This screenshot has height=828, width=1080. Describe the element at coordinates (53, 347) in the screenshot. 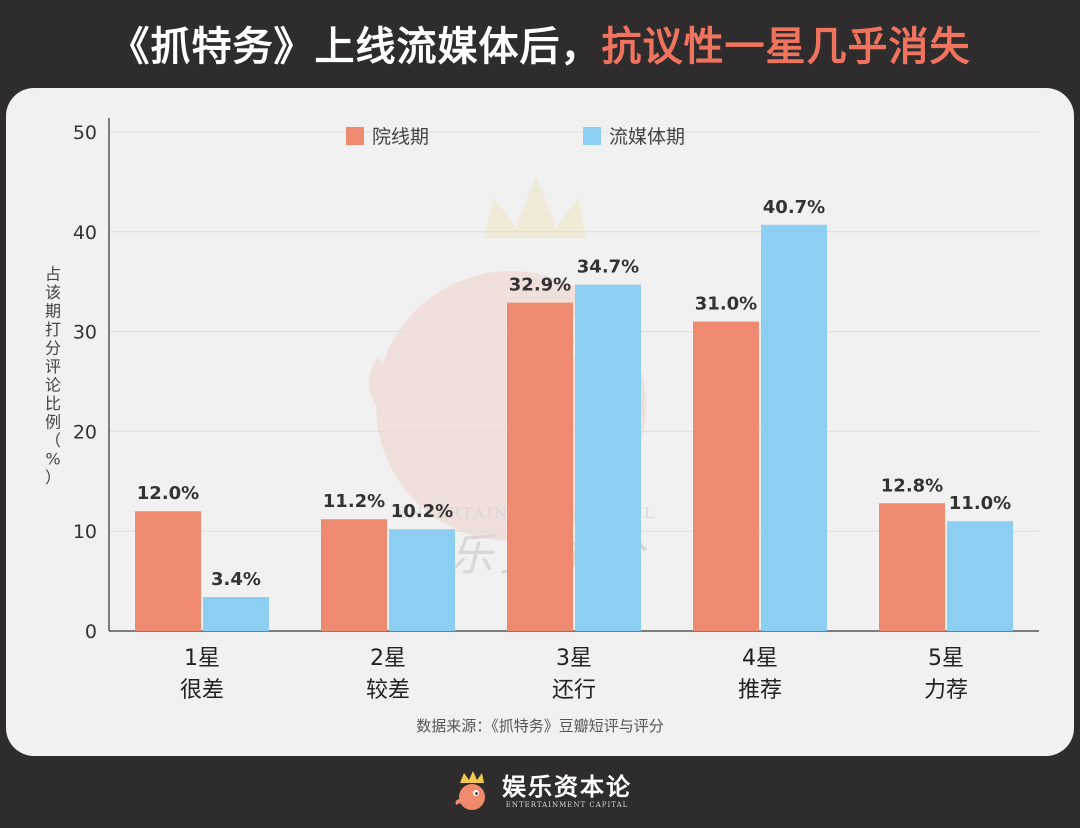

I see `y-axis-label-char: 分` at that location.